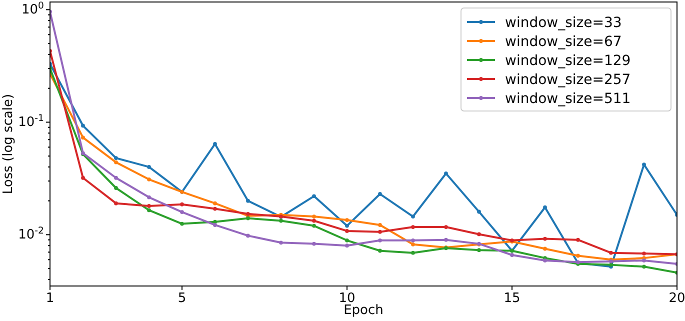  Describe the element at coordinates (364, 310) in the screenshot. I see `x-axis-title: Epoch` at that location.